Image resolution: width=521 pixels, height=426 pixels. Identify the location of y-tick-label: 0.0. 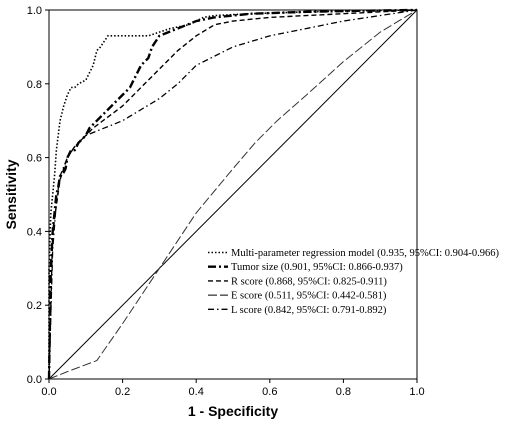
(34, 380).